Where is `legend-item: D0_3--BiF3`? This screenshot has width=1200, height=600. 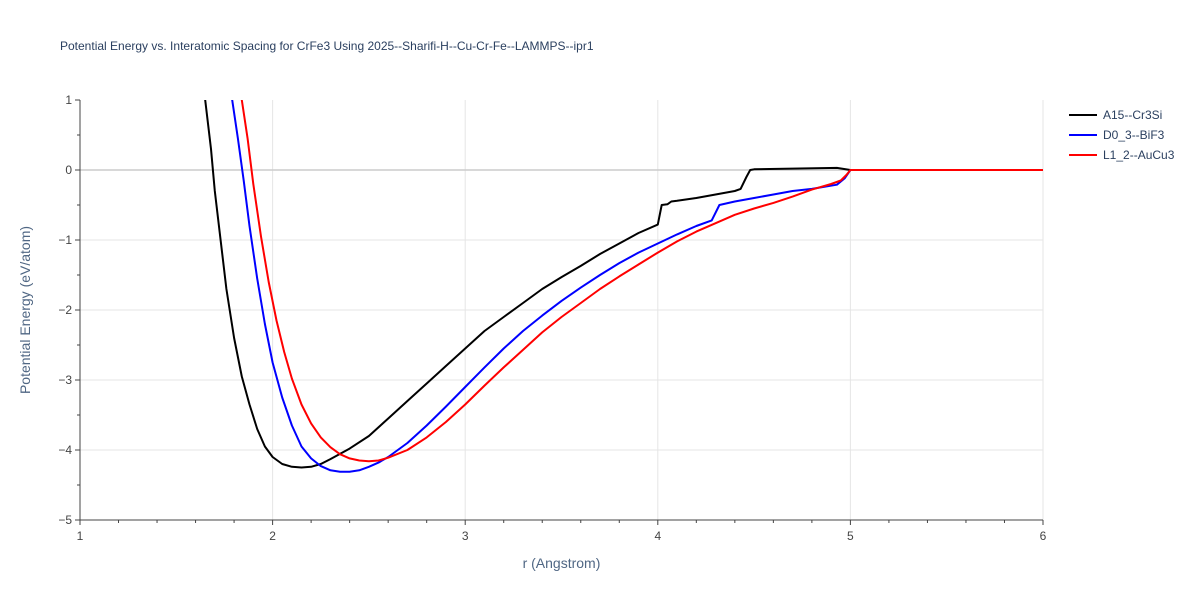
legend-item: D0_3--BiF3 is located at coordinates (1117, 135).